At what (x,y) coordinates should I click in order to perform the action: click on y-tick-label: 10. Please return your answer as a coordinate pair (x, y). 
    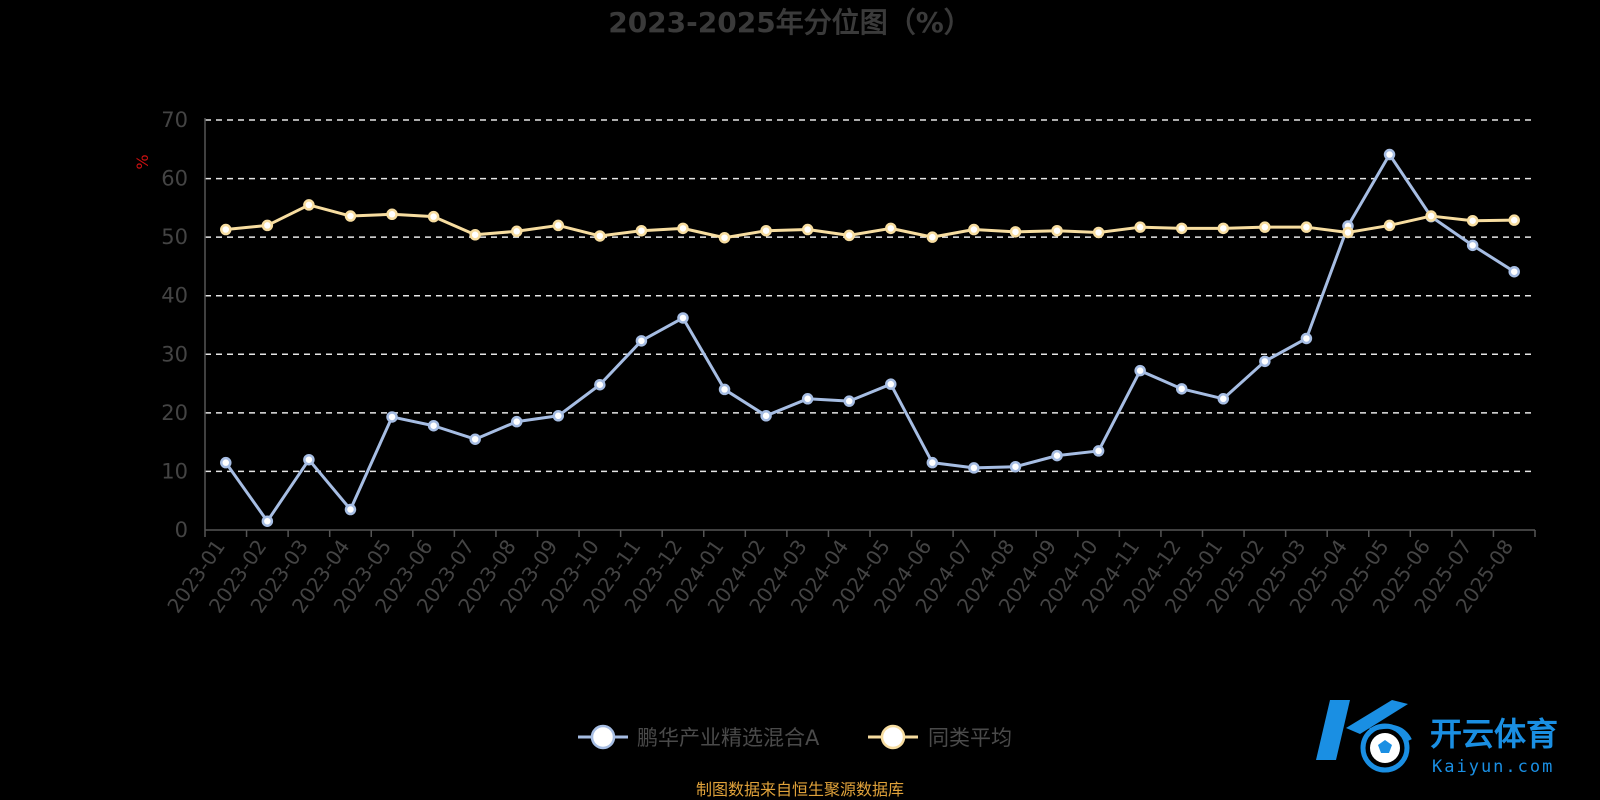
    Looking at the image, I should click on (174, 471).